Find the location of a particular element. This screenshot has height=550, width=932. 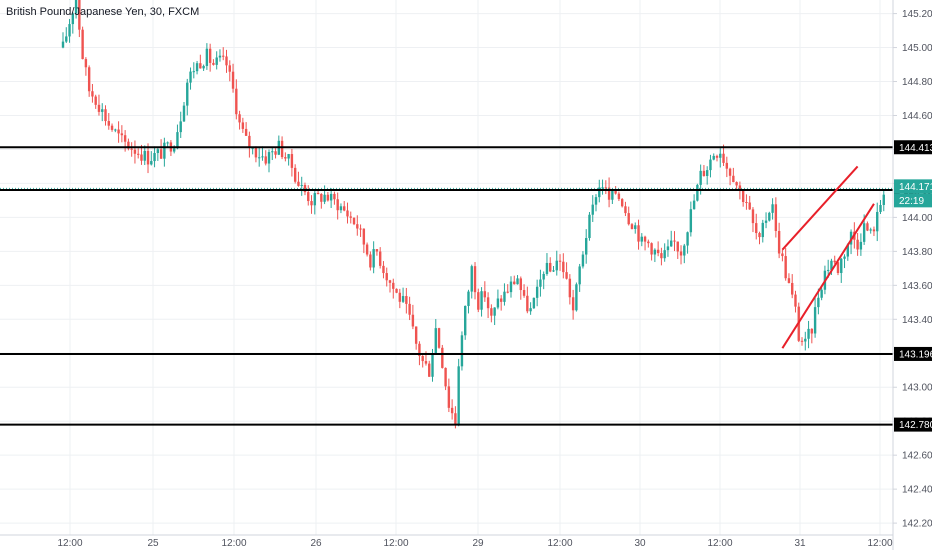

time-axis: 12:00 25 12:00 26 12:00 29 12:00 30 12:00 31 12:00 is located at coordinates (446, 541).